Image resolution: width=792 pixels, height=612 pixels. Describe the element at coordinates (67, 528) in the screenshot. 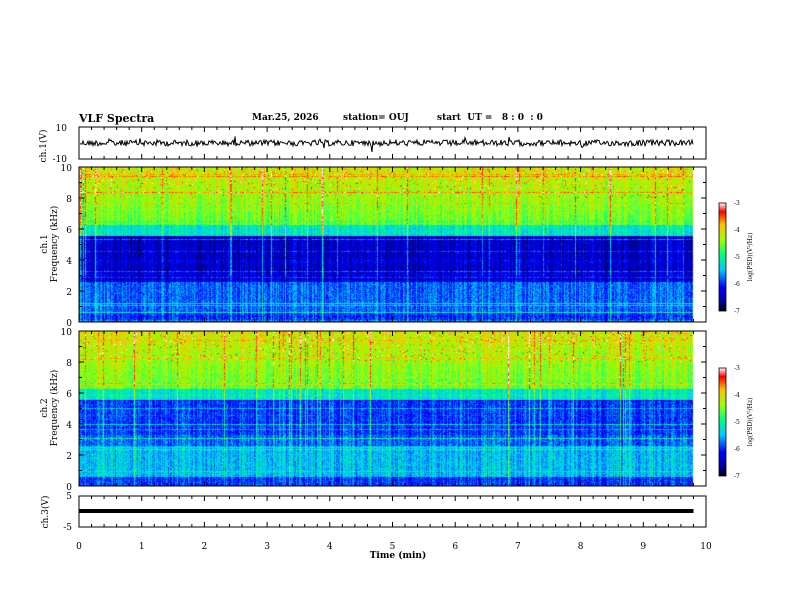

I see `ch3-wave-ytick-bottom: -5` at that location.